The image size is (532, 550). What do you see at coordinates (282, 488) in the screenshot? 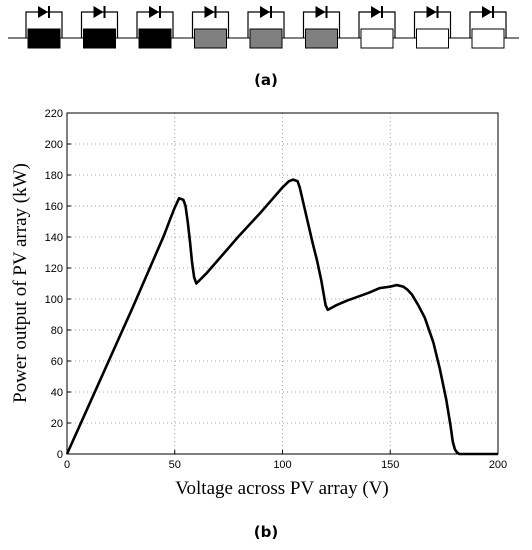
I see `x-axis-title: Voltage across PV array (V)` at bounding box center [282, 488].